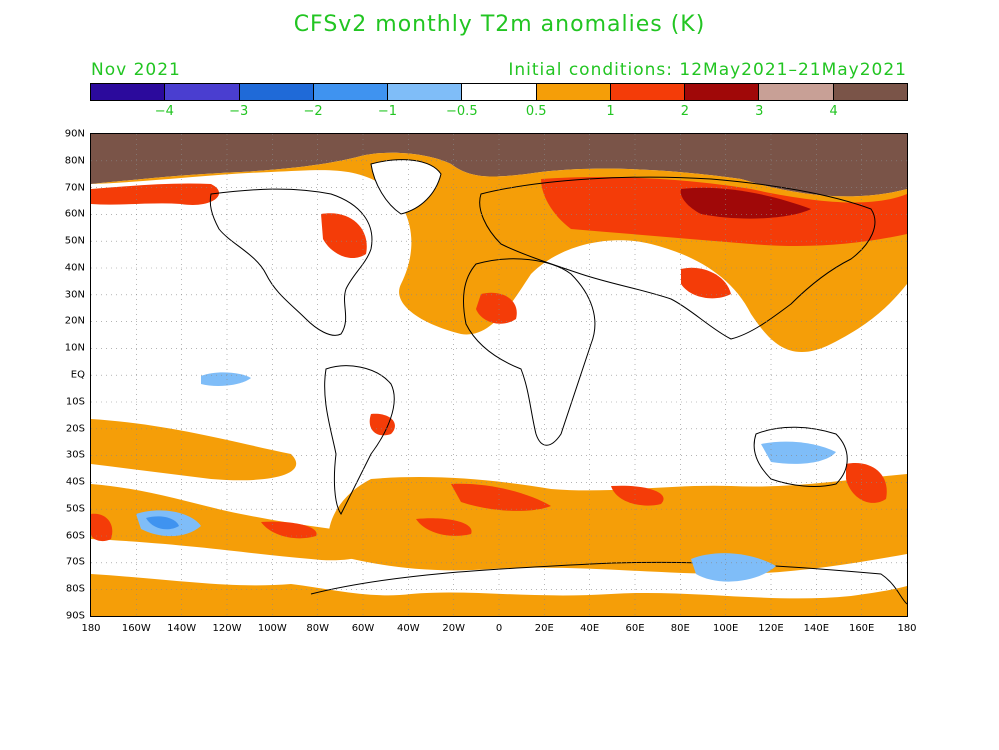 Image resolution: width=999 pixels, height=750 pixels. I want to click on colorbar-label: 3, so click(759, 111).